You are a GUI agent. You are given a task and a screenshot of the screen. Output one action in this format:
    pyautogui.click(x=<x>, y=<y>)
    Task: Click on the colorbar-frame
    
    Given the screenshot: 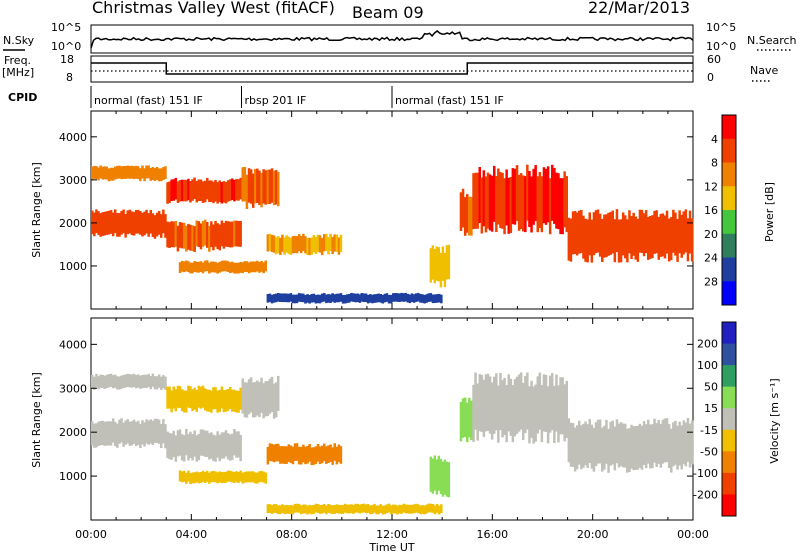 What is the action you would take?
    pyautogui.click(x=729, y=210)
    